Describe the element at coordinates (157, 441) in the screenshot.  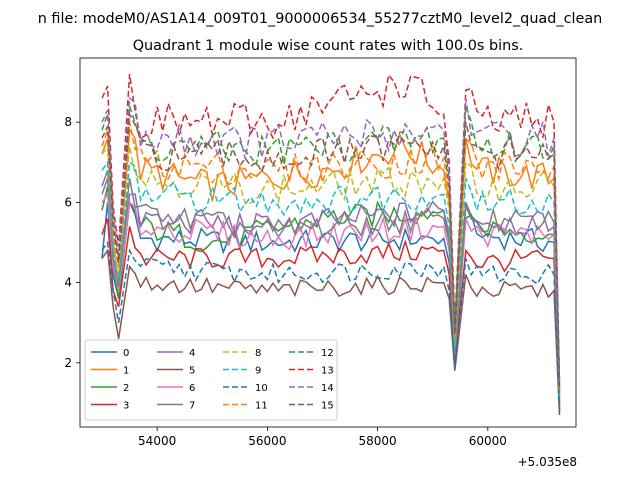
I see `x-tick-label: 54000` at that location.